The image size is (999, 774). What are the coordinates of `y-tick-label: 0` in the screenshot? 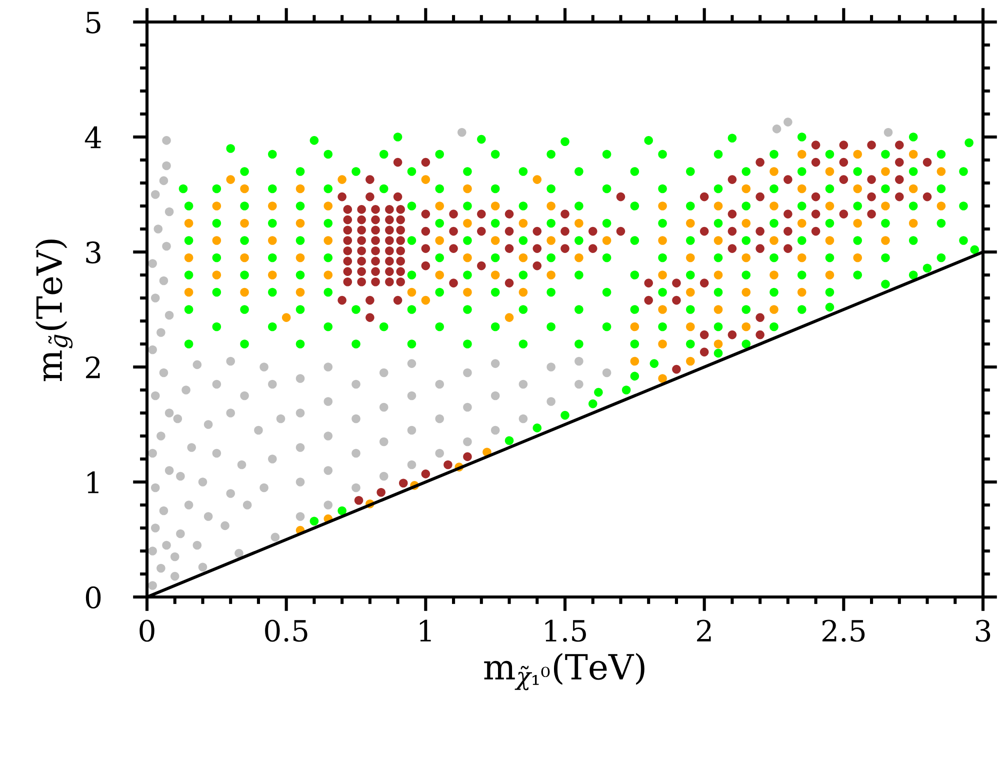 It's located at (93, 597).